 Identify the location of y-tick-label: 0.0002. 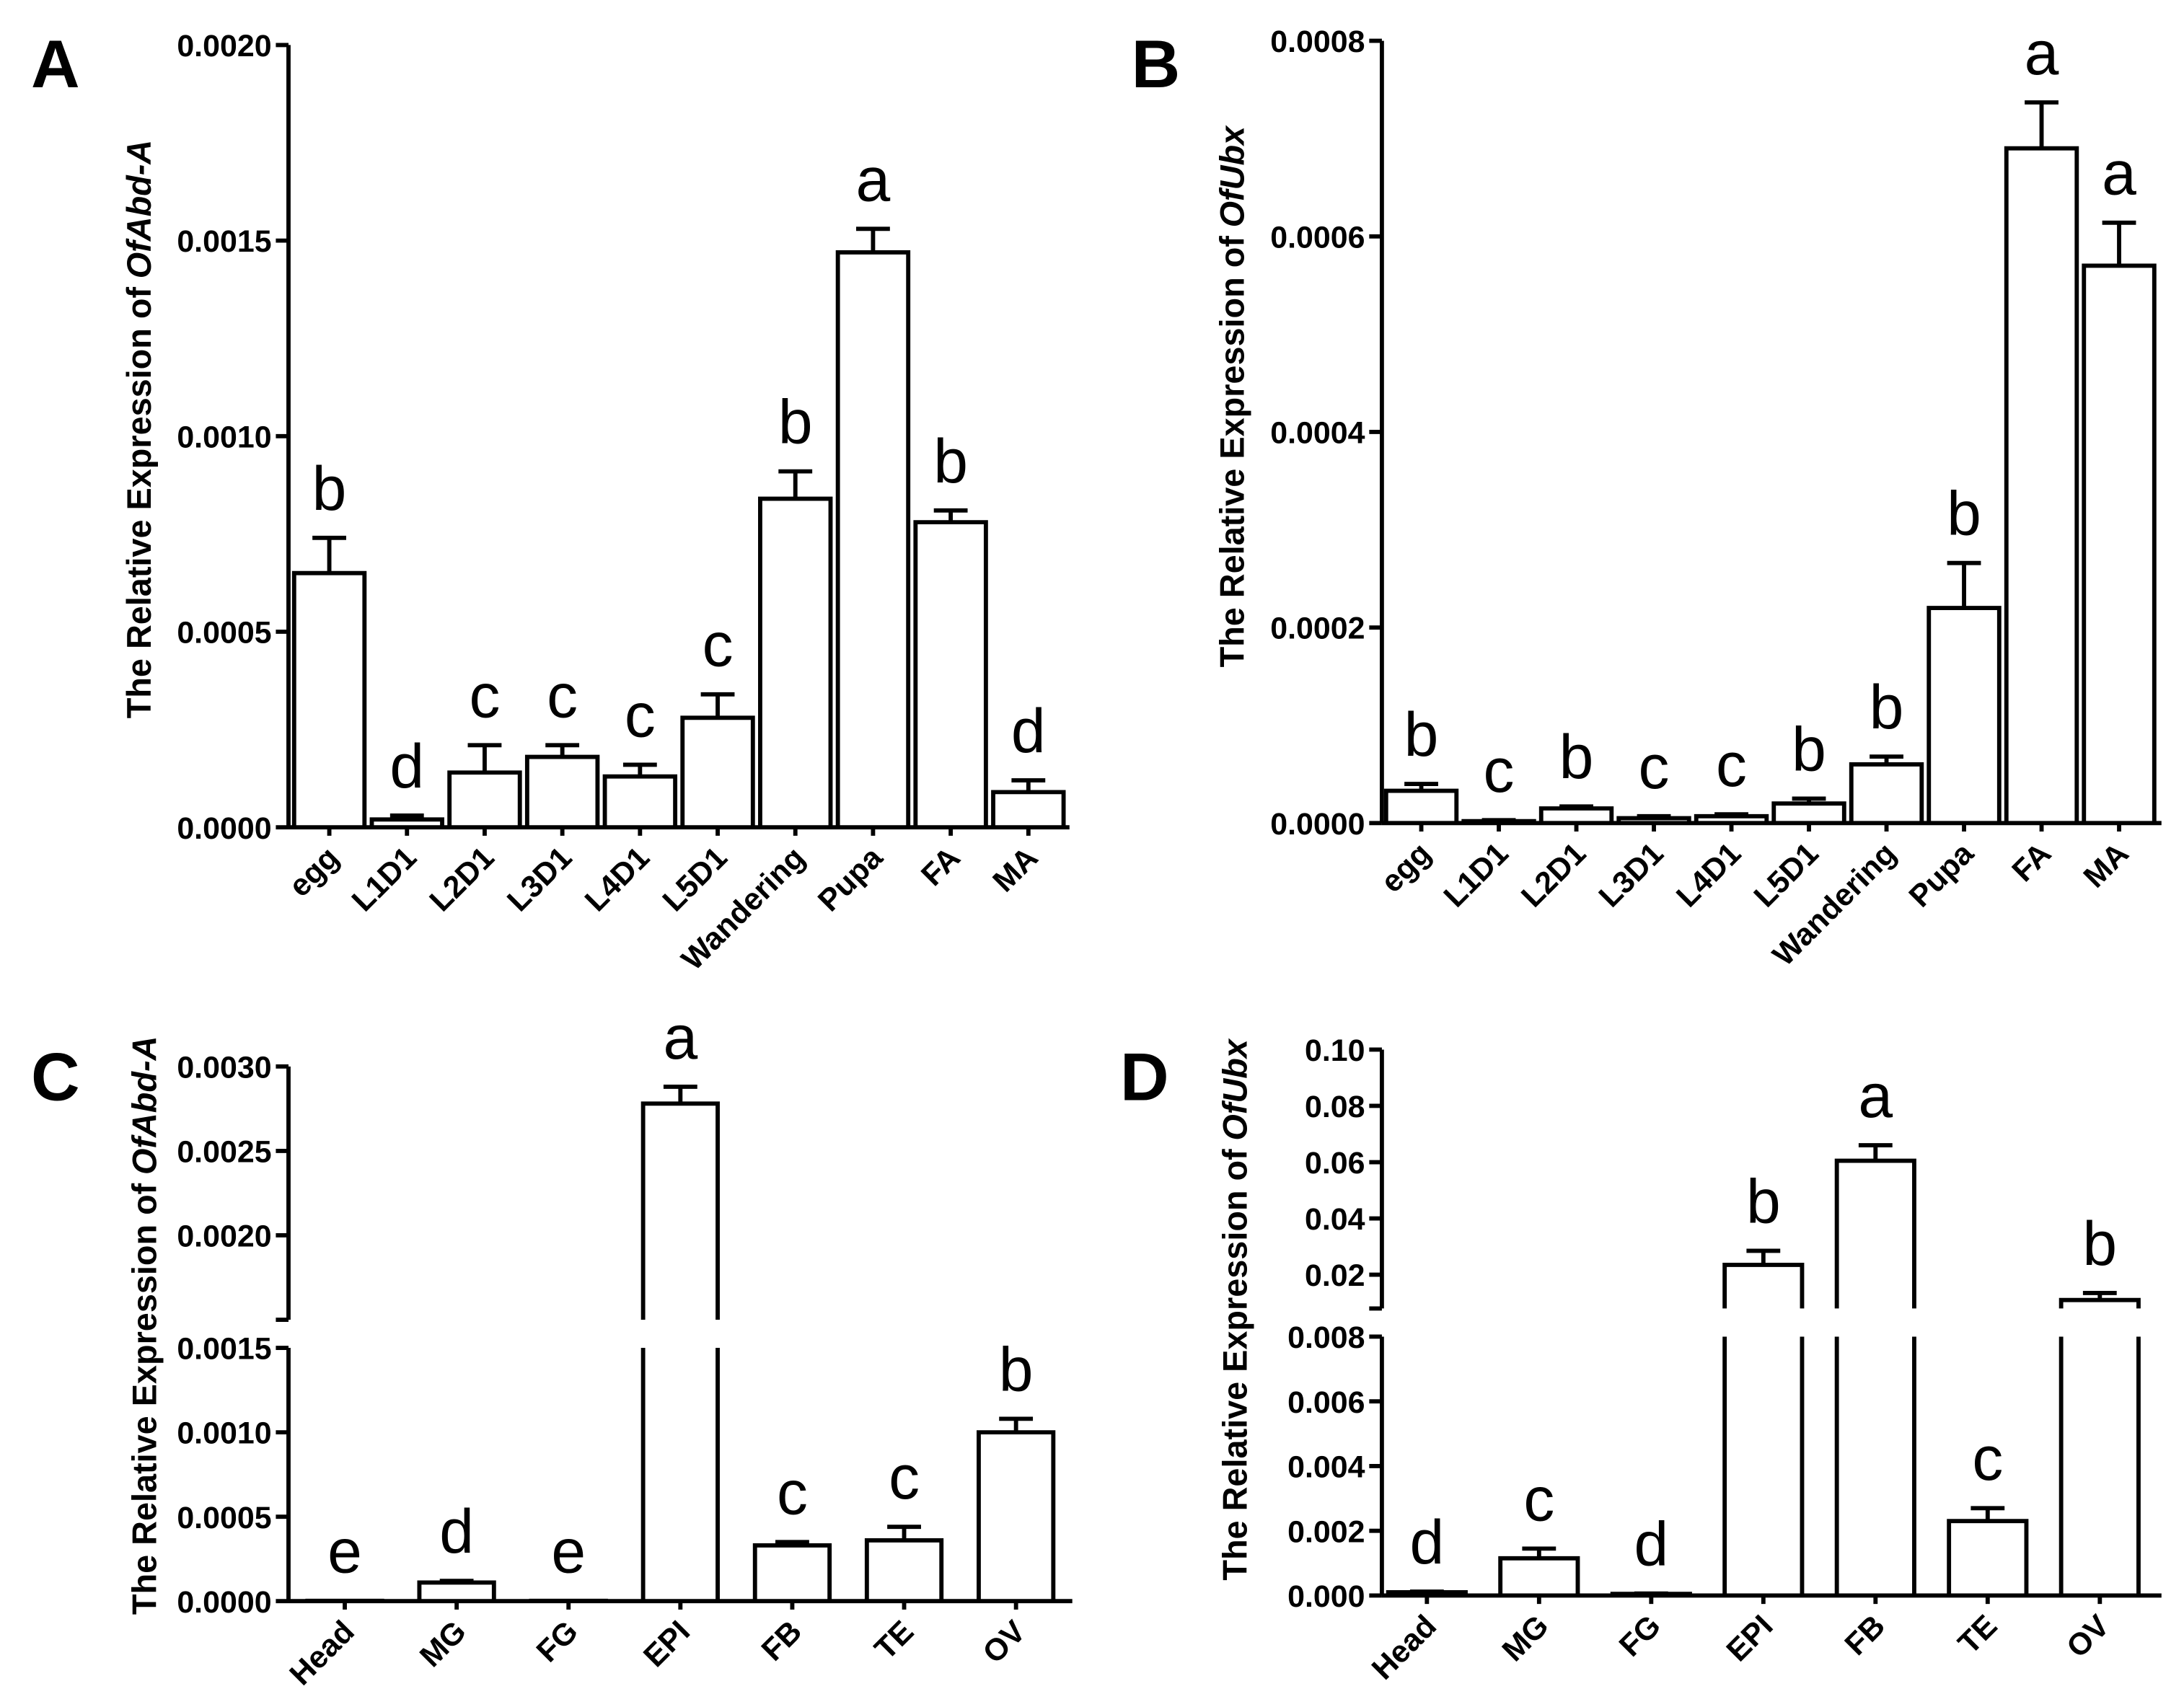
(1317, 629).